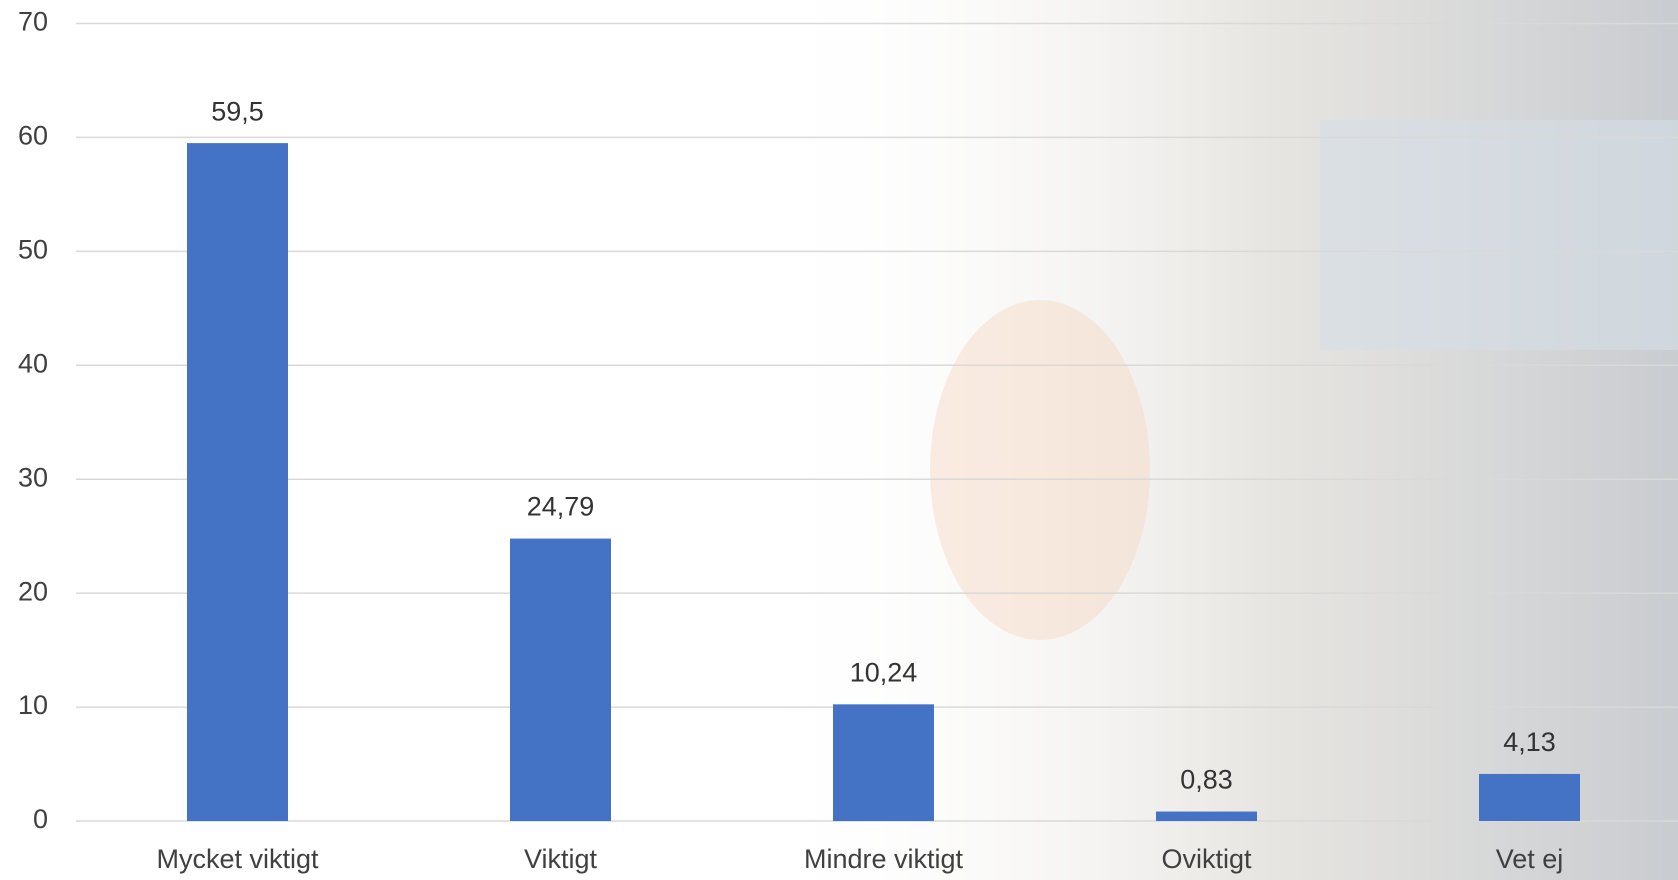  Describe the element at coordinates (33, 477) in the screenshot. I see `y-tick-label: 30` at that location.